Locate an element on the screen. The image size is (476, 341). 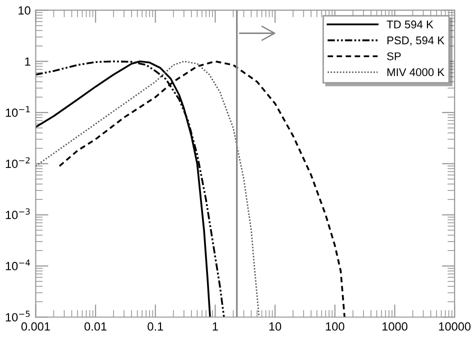
x-tick-label: 1 is located at coordinates (215, 326).